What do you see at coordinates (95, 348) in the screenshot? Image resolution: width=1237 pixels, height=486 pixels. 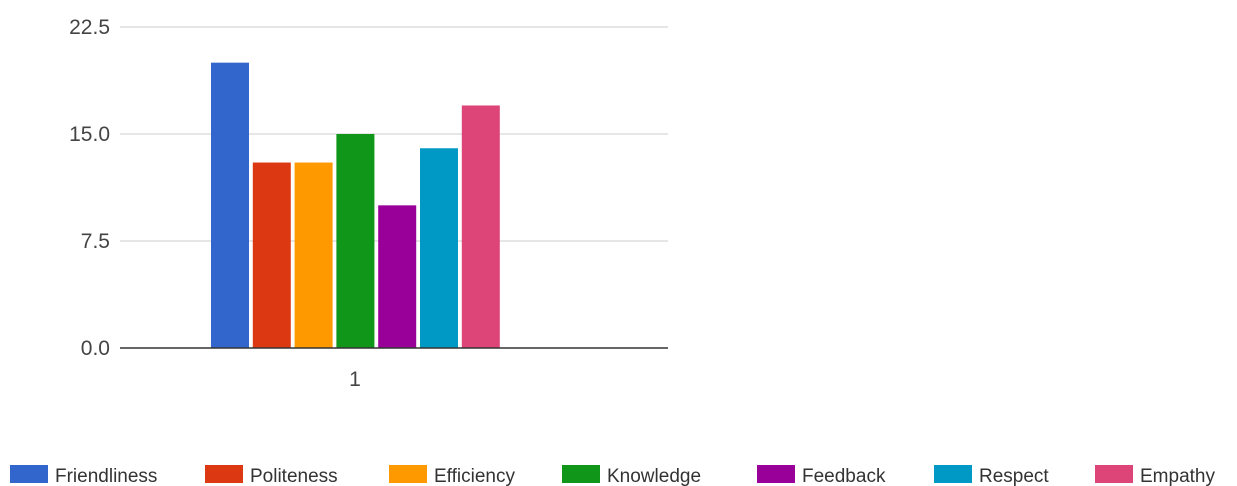 I see `y-tick-label: 0.0` at bounding box center [95, 348].